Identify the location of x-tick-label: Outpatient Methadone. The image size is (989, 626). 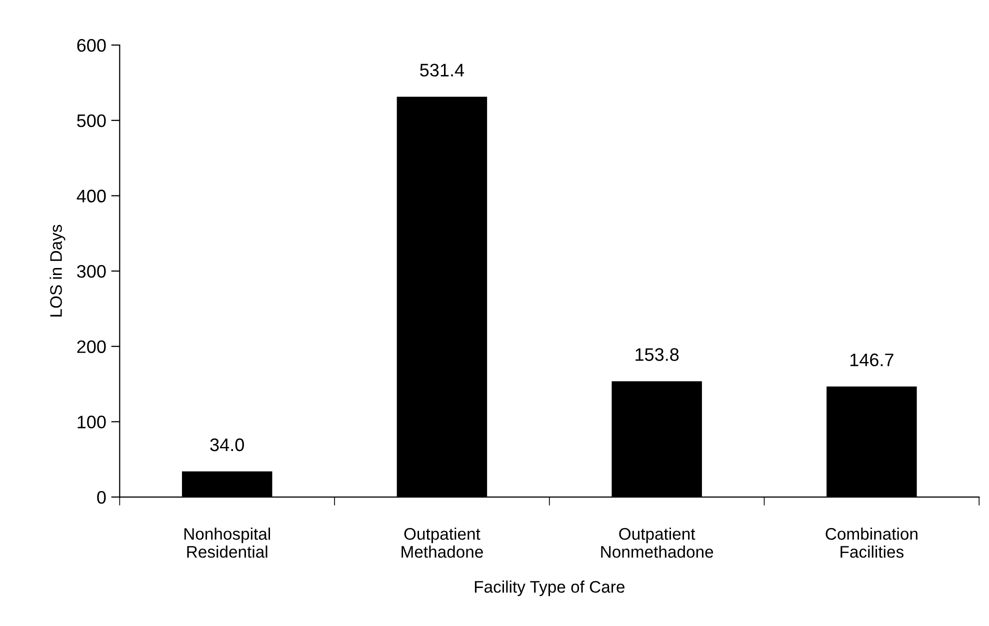
(442, 543).